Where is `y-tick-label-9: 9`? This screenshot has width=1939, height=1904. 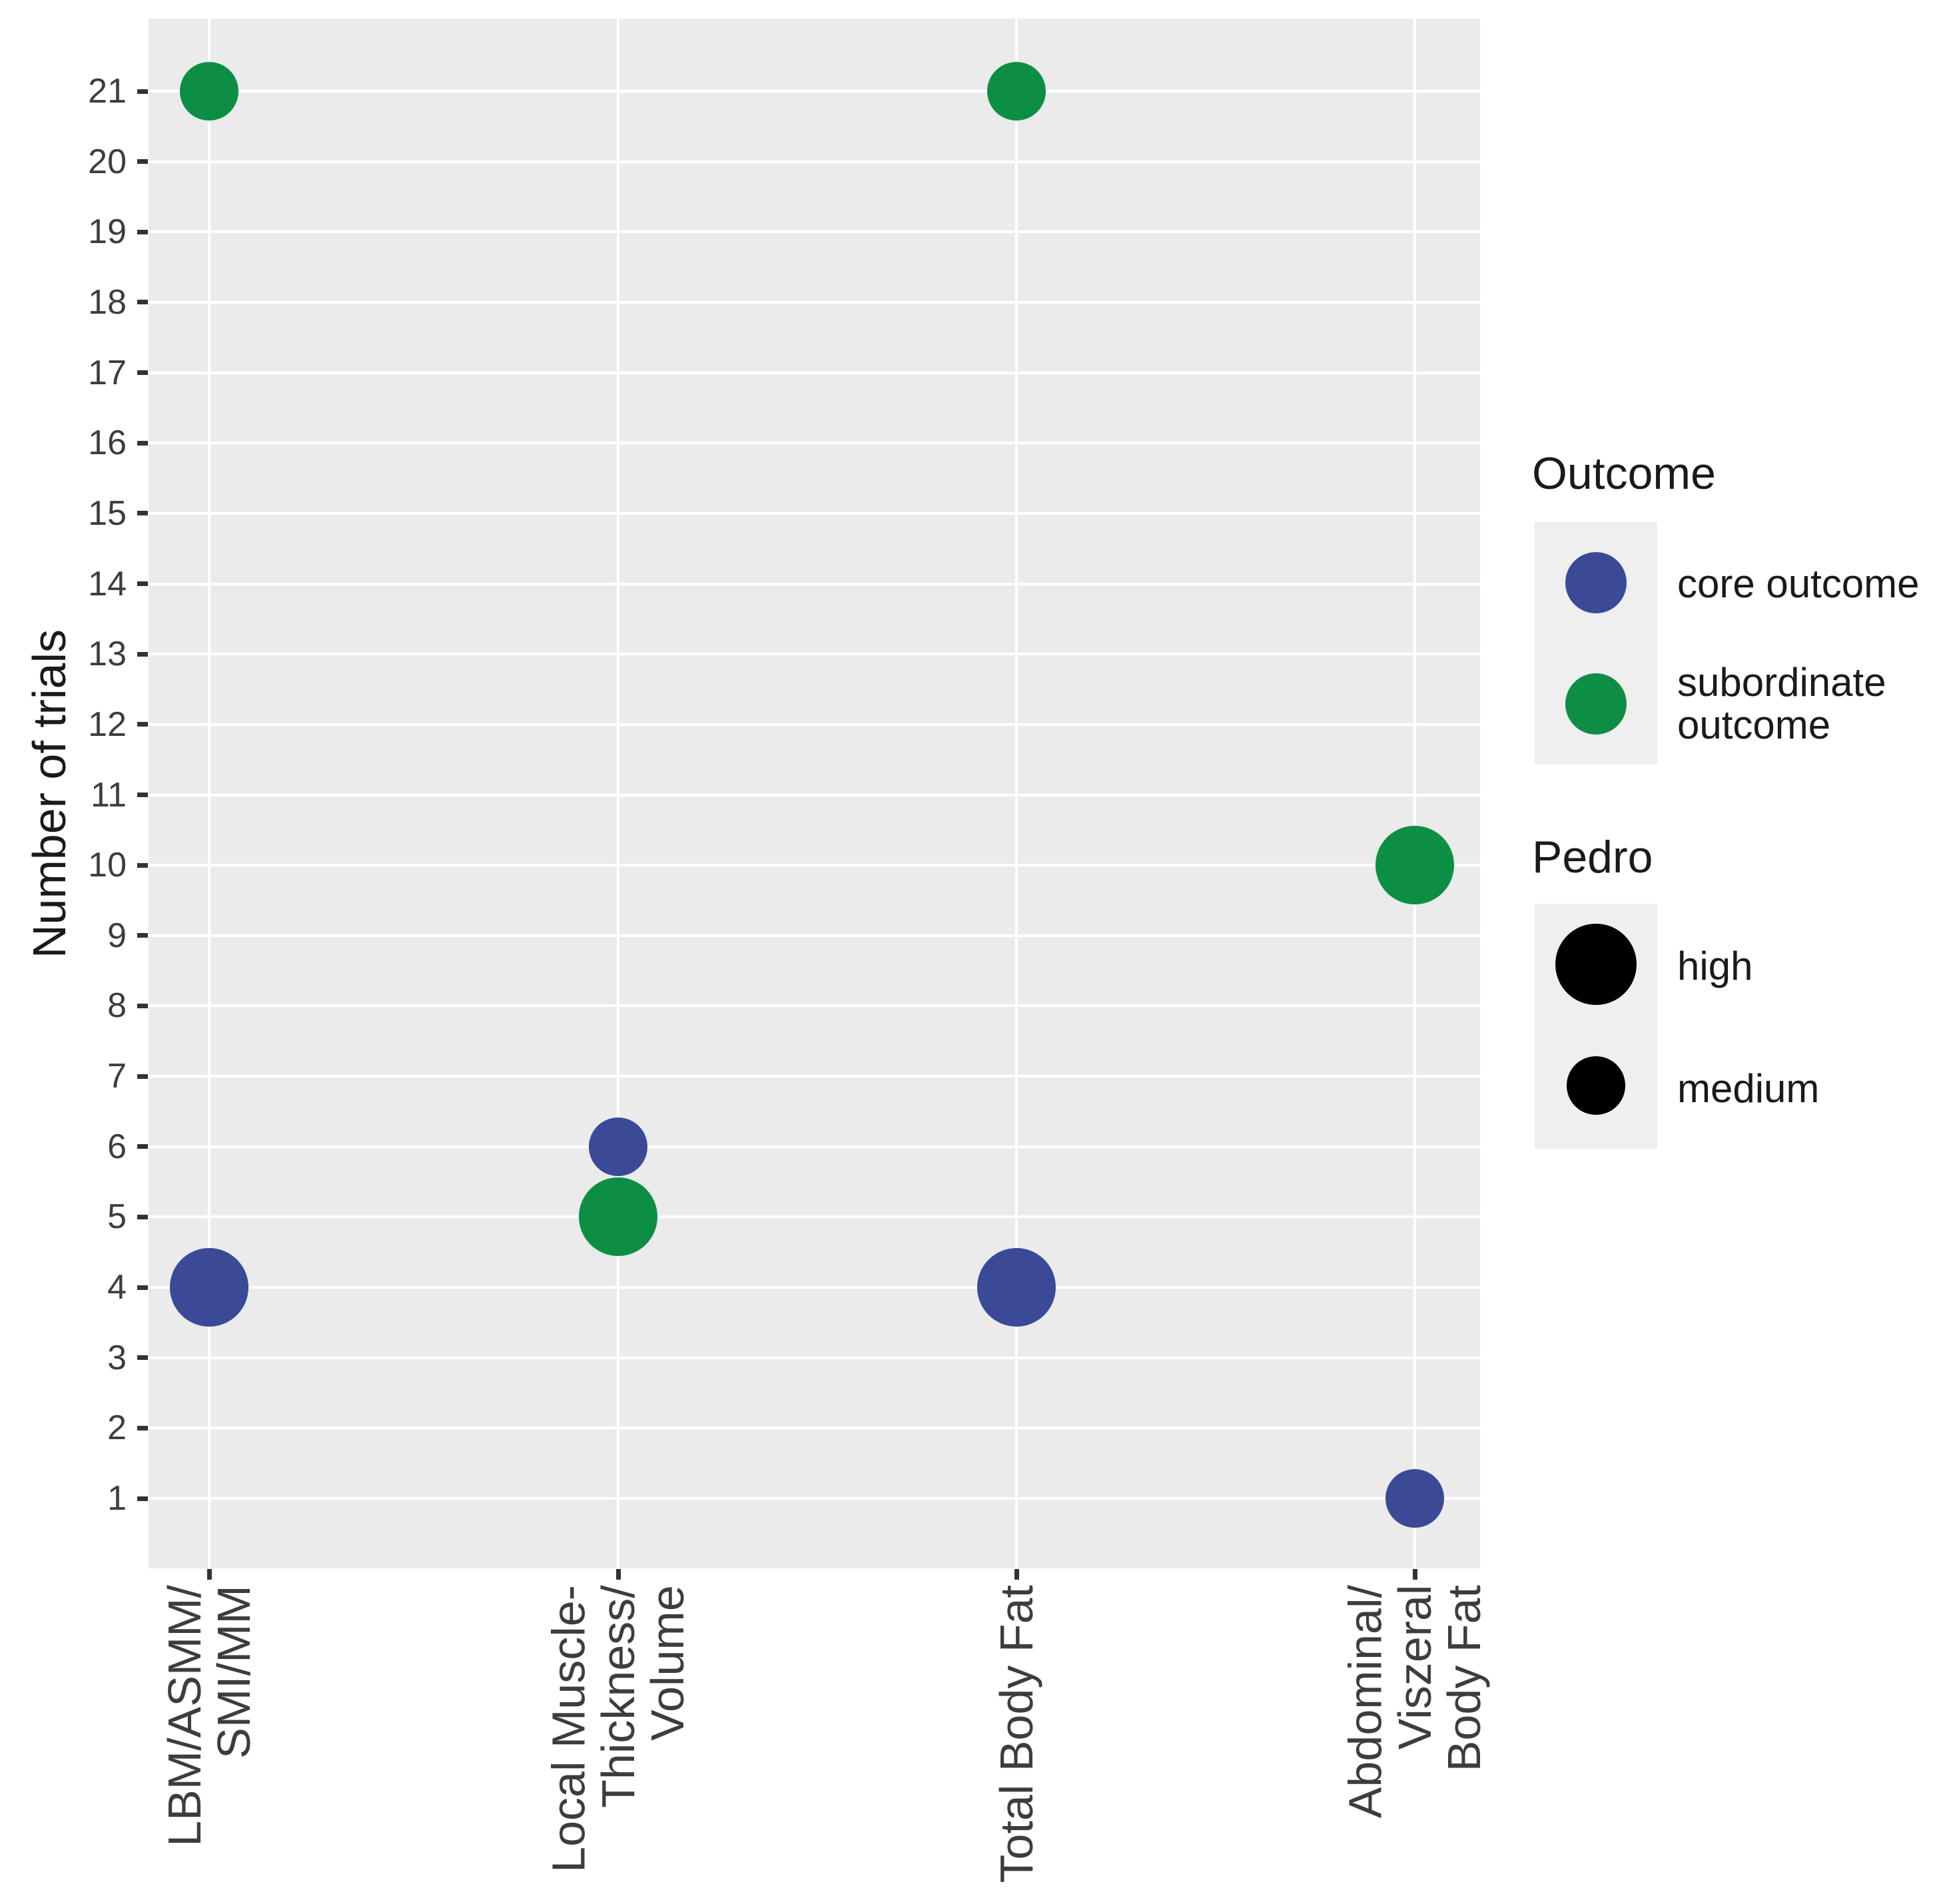
y-tick-label-9: 9 is located at coordinates (117, 936).